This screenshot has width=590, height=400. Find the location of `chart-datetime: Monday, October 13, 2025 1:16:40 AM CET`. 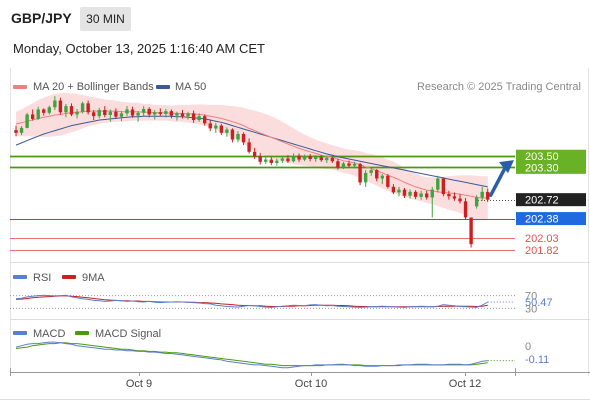

chart-datetime: Monday, October 13, 2025 1:16:40 AM CET is located at coordinates (139, 48).